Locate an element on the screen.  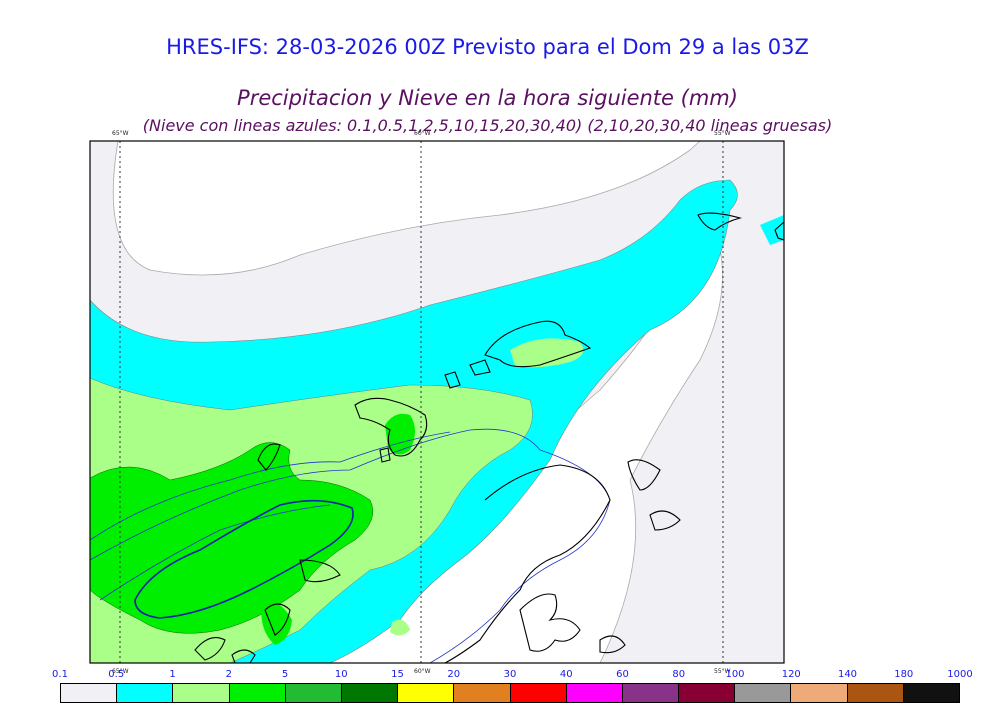
lon-label-bottom-60w: 60°W is located at coordinates (422, 671).